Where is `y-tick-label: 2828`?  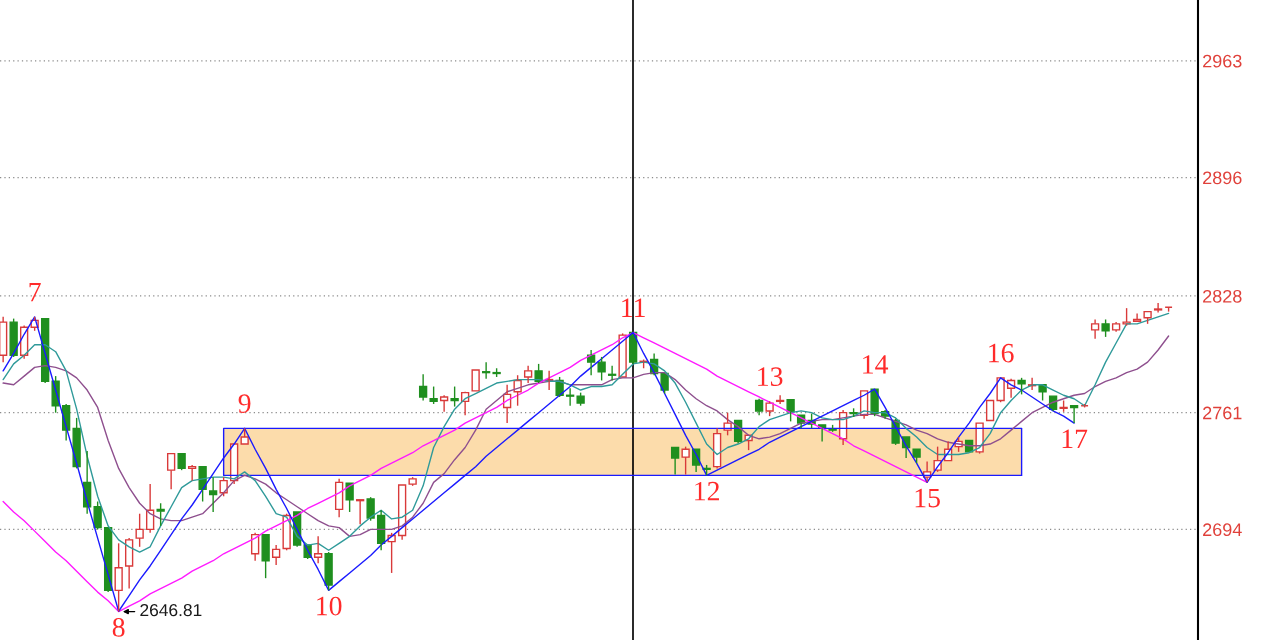 y-tick-label: 2828 is located at coordinates (1222, 296).